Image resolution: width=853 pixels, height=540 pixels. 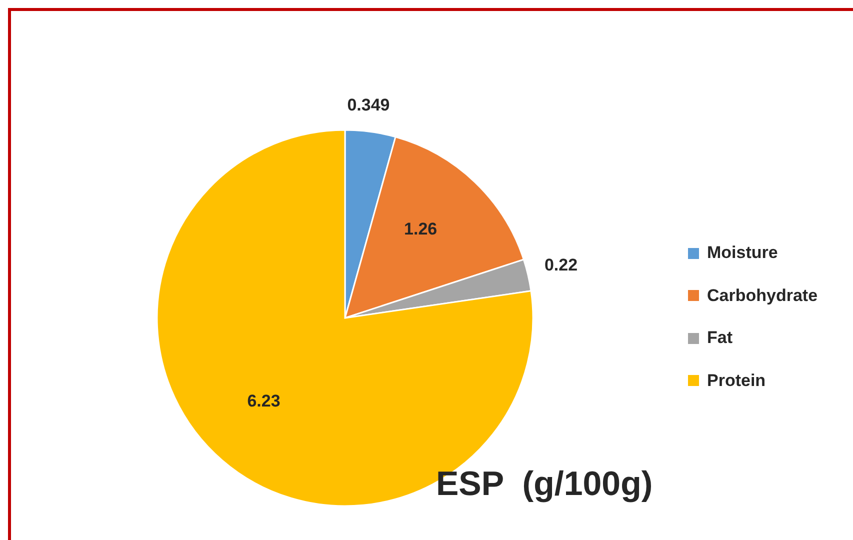 What do you see at coordinates (368, 104) in the screenshot?
I see `data-label: 0.349` at bounding box center [368, 104].